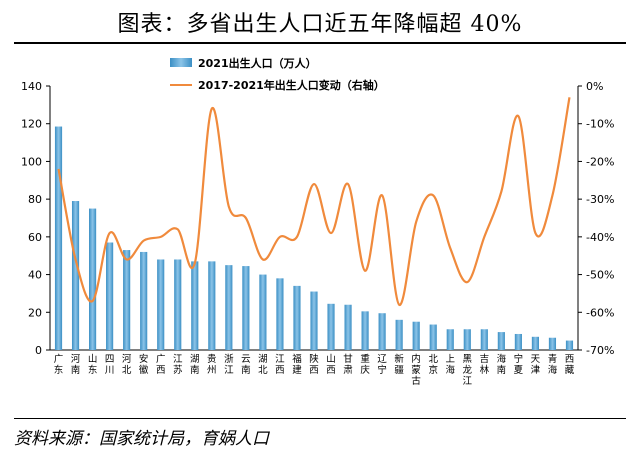 The image size is (640, 454). What do you see at coordinates (502, 364) in the screenshot?
I see `category-label: 海南` at bounding box center [502, 364].